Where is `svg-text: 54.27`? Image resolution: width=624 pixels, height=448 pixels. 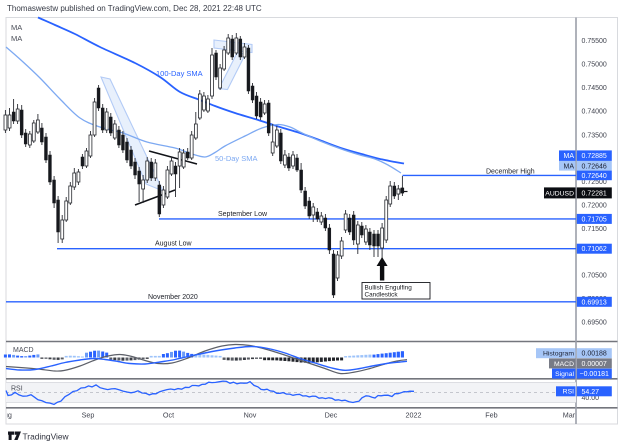
svg-text: 54.27 is located at coordinates (591, 392).